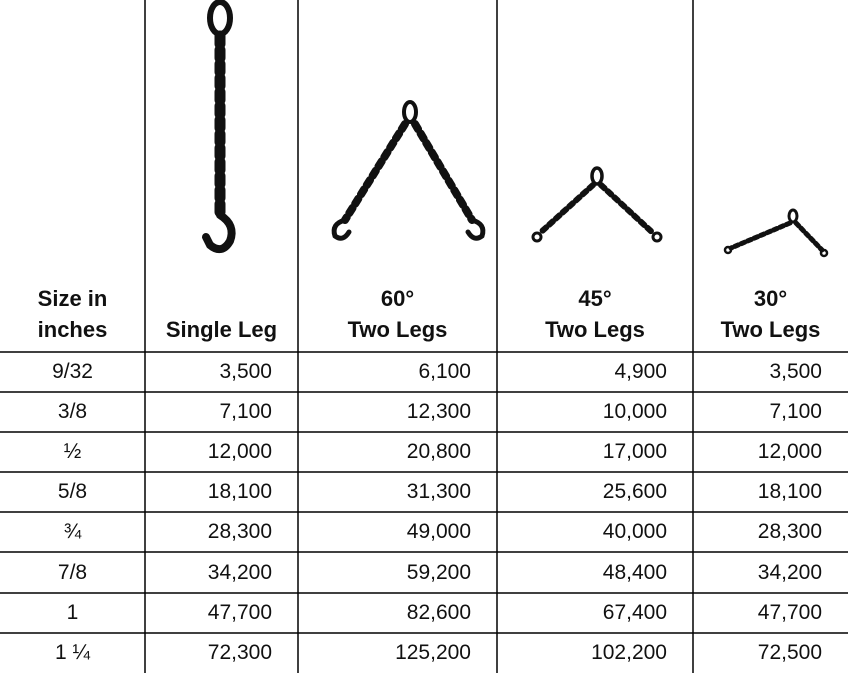 Image resolution: width=848 pixels, height=673 pixels. I want to click on header-cell: 30° Two Legs, so click(770, 314).